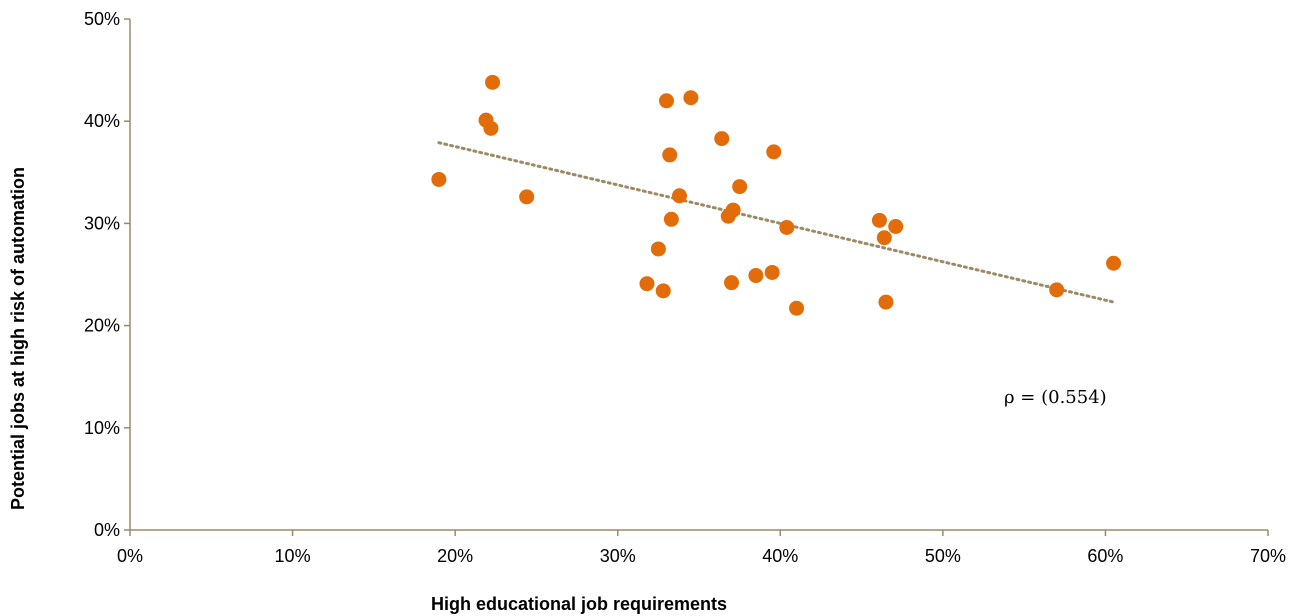 The image size is (1306, 616). I want to click on y-tick-label: 40%, so click(102, 121).